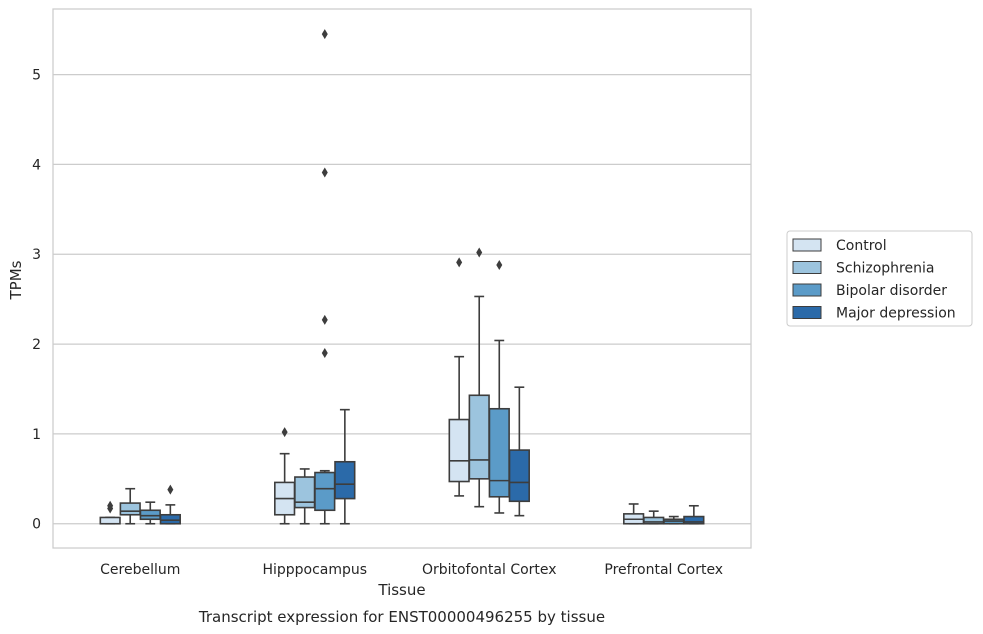 This screenshot has width=983, height=634. What do you see at coordinates (16, 280) in the screenshot?
I see `y-axis-label: TPMs` at bounding box center [16, 280].